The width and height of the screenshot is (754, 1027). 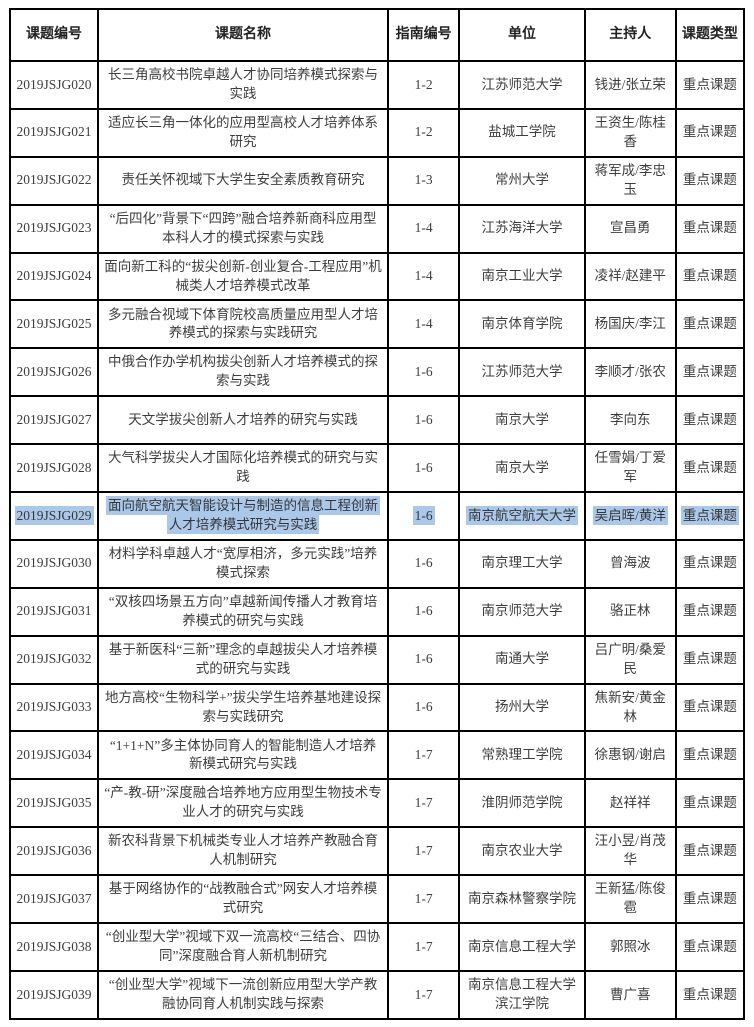 I want to click on cell-code: 2019JSJG030, so click(x=54, y=563).